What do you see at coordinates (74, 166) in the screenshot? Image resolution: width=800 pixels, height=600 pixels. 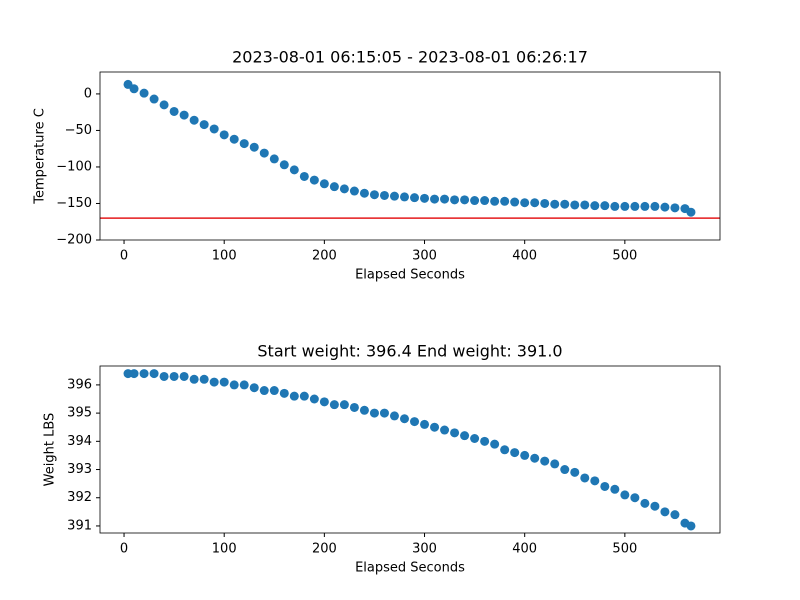 I see `y-tick-label: −100` at bounding box center [74, 166].